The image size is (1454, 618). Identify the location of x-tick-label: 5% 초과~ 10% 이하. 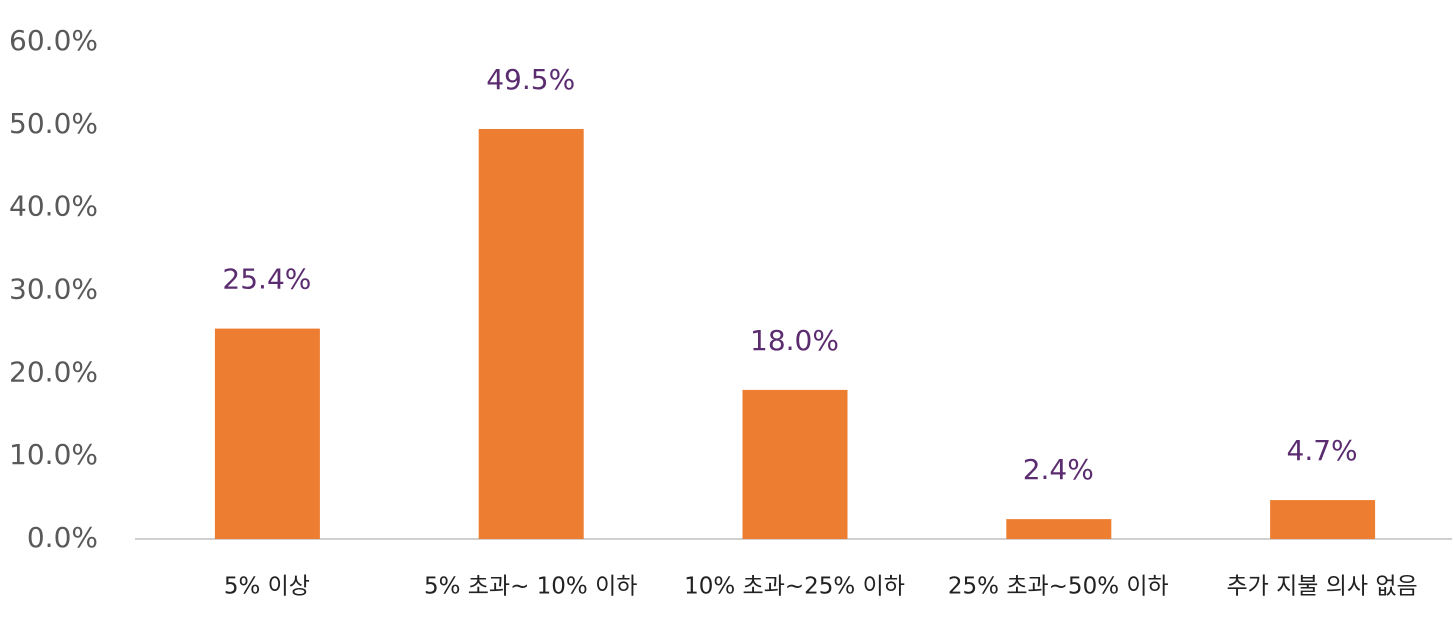
(530, 587).